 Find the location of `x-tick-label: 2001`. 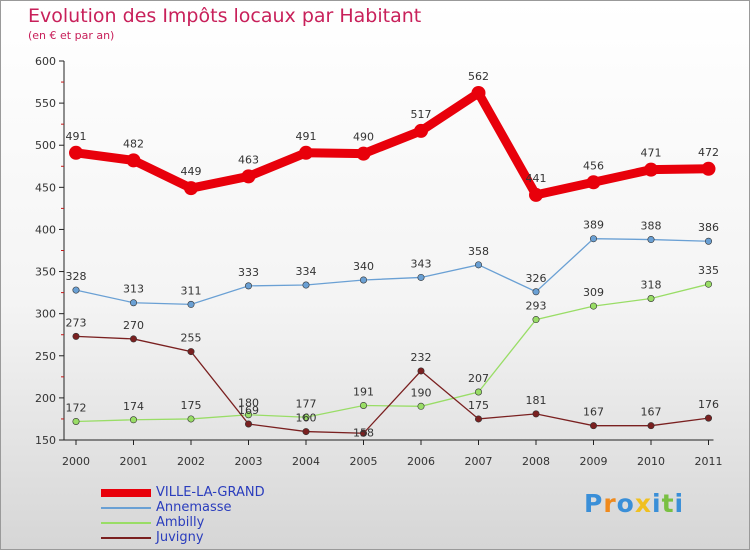

x-tick-label: 2001 is located at coordinates (134, 461).